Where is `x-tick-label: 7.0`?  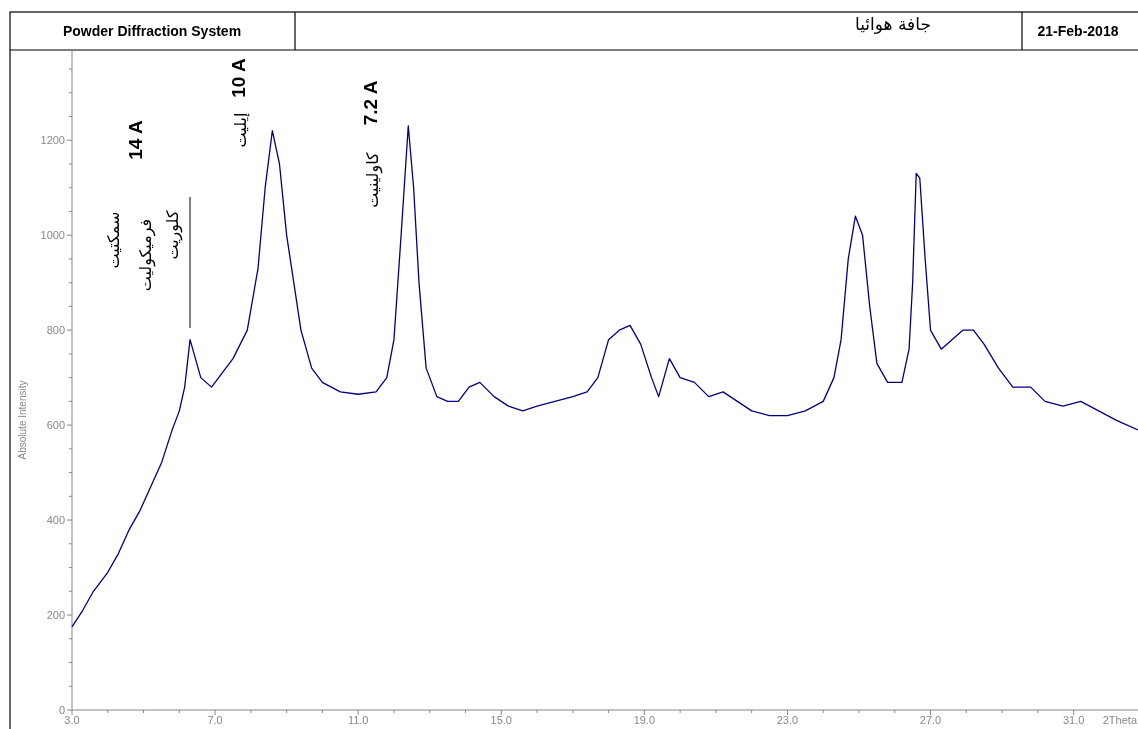 x-tick-label: 7.0 is located at coordinates (215, 720).